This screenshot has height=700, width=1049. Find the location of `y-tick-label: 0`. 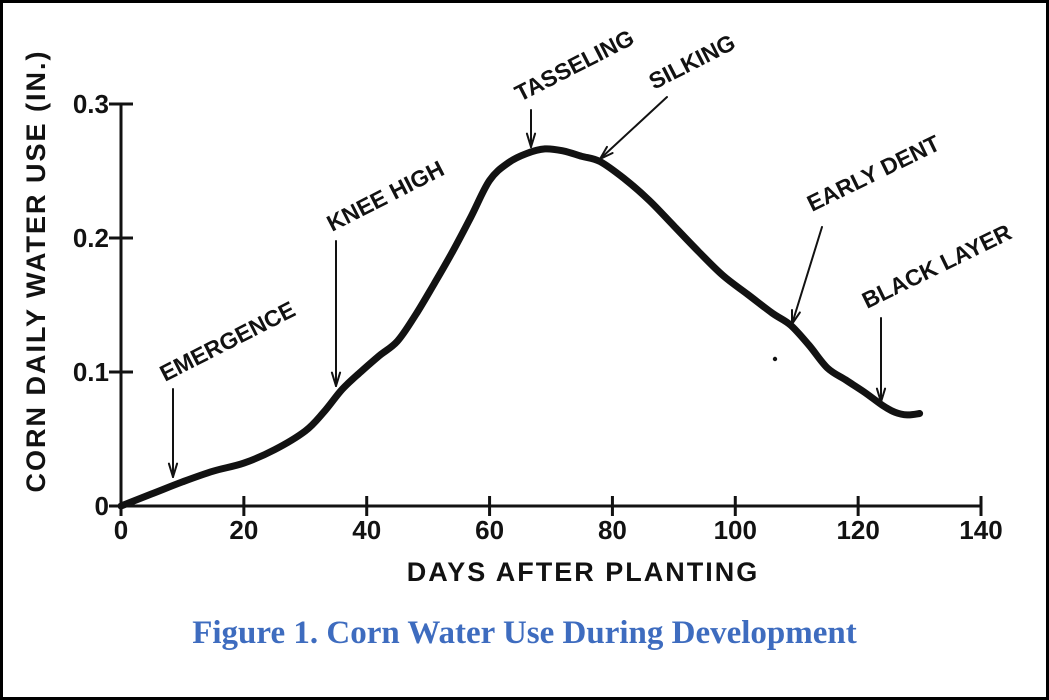

y-tick-label: 0 is located at coordinates (102, 506).